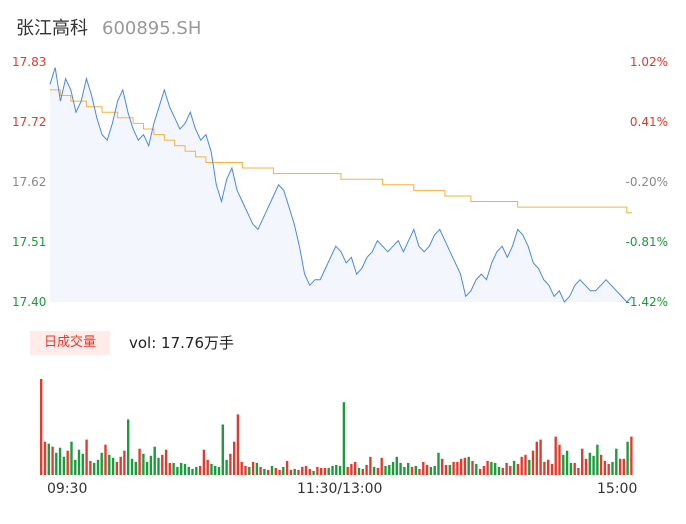 This screenshot has width=686, height=524. What do you see at coordinates (70, 343) in the screenshot?
I see `volume-tab: 日成交量` at bounding box center [70, 343].